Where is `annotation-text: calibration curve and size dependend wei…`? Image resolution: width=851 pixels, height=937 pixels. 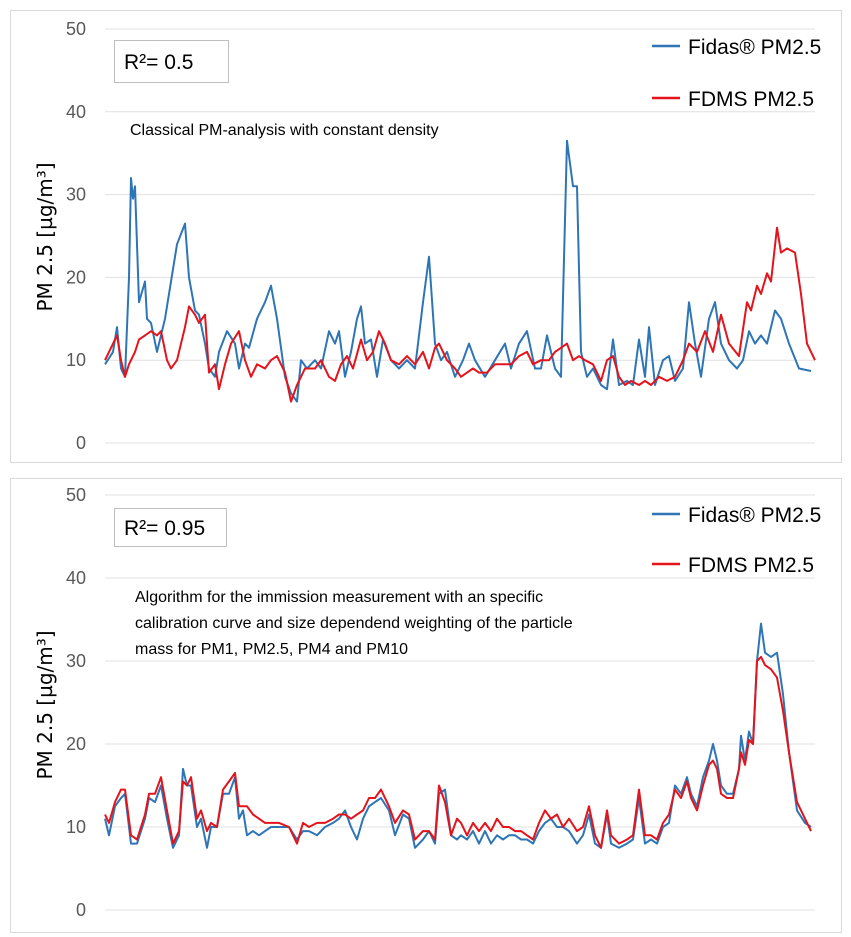 annotation-text: calibration curve and size dependend wei… is located at coordinates (354, 623).